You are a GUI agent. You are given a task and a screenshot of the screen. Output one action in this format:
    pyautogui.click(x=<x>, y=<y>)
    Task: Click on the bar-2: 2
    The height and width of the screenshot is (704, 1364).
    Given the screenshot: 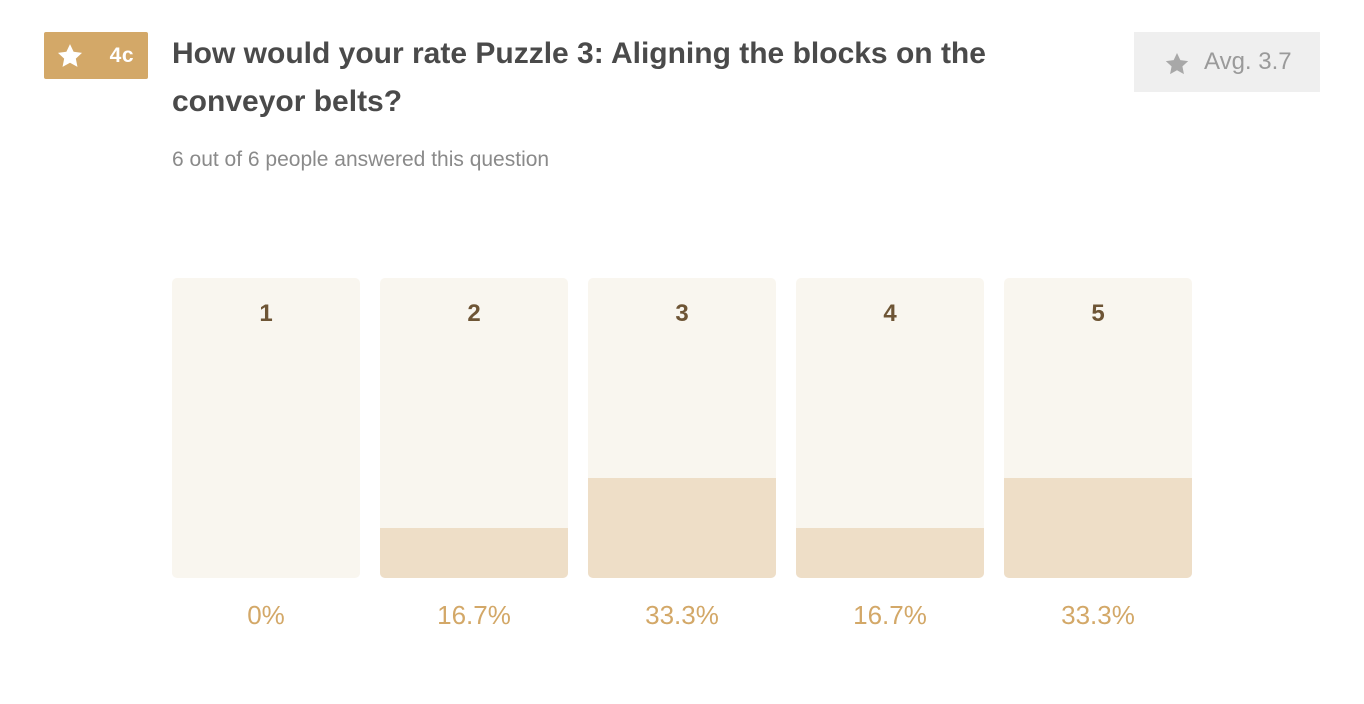 What is the action you would take?
    pyautogui.click(x=474, y=428)
    